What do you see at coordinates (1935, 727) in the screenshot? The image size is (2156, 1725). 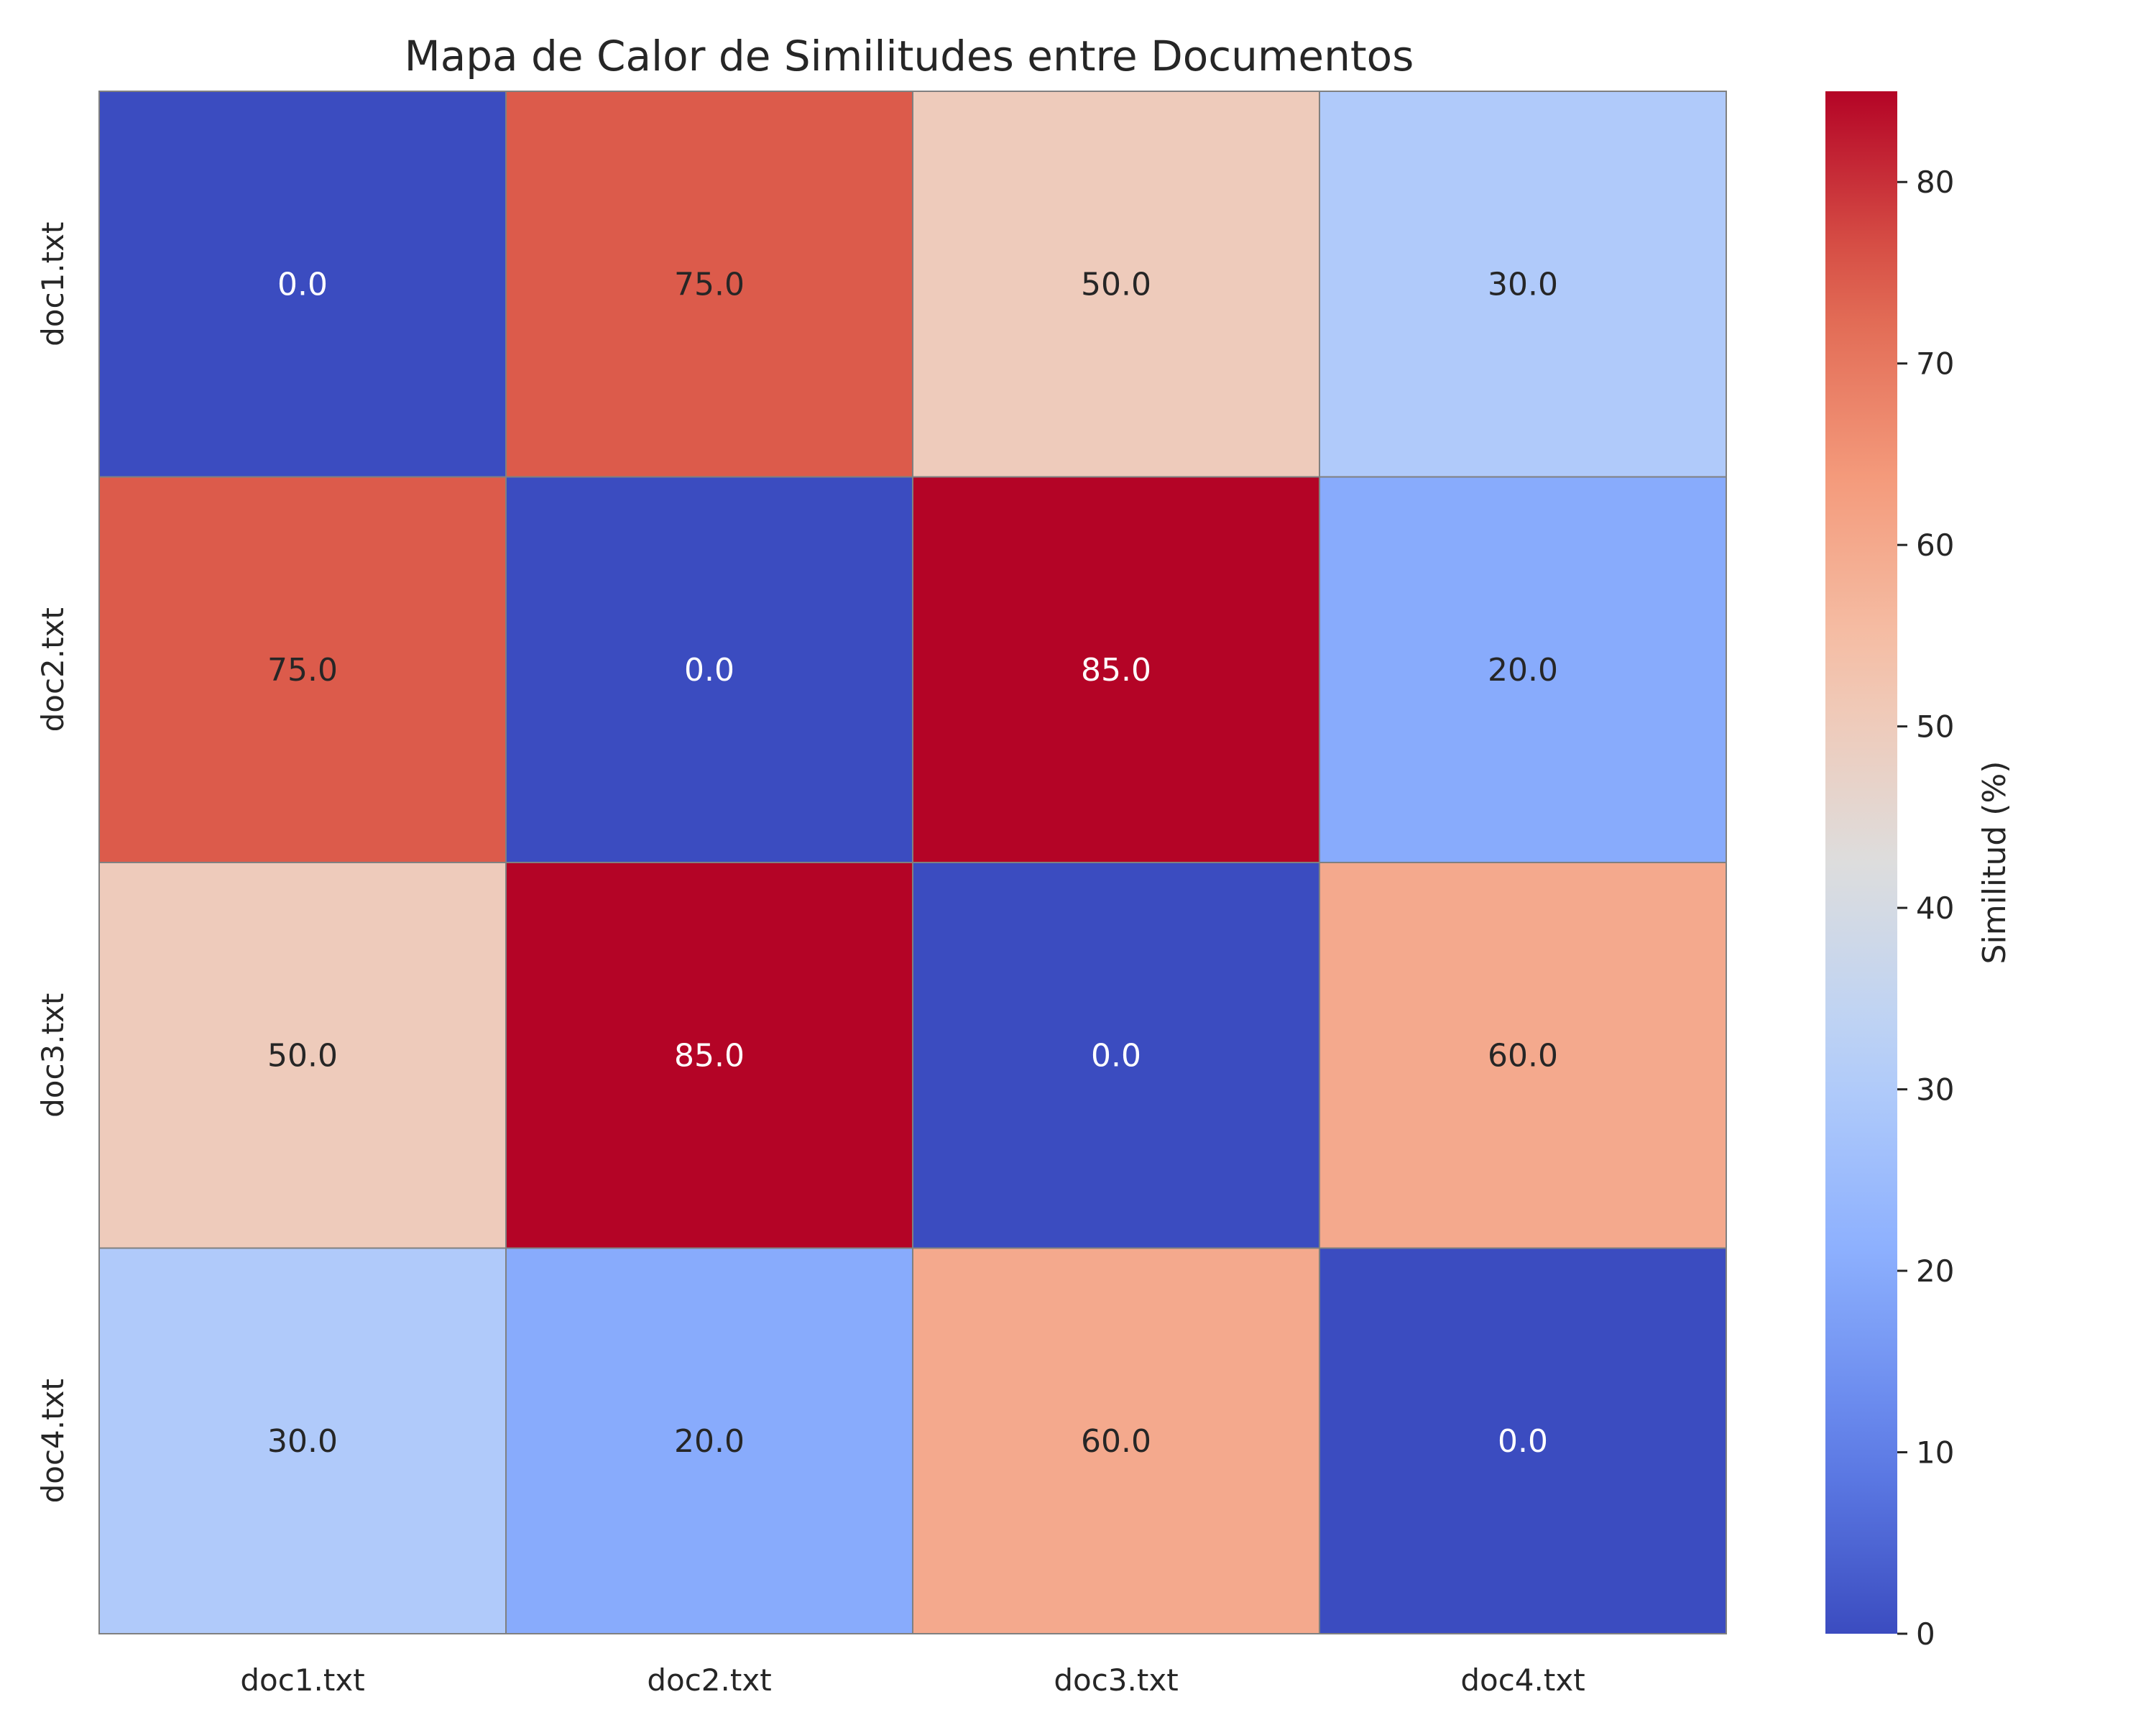 I see `colorbar-tick-label: 50` at bounding box center [1935, 727].